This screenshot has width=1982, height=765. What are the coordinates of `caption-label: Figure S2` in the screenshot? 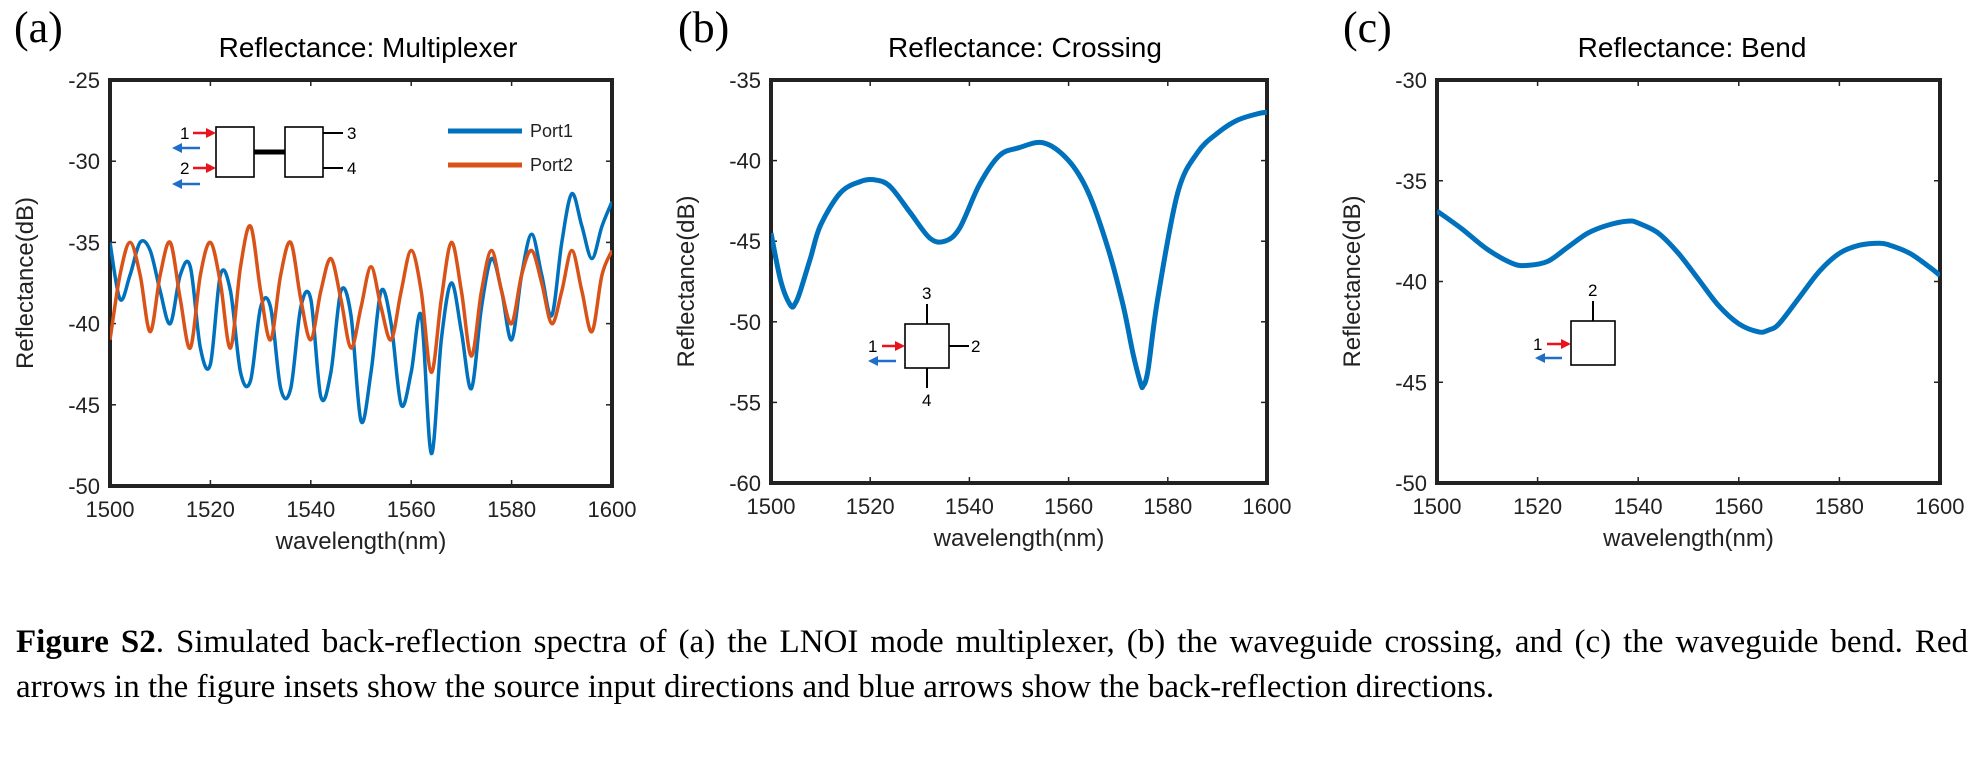 It's located at (86, 642).